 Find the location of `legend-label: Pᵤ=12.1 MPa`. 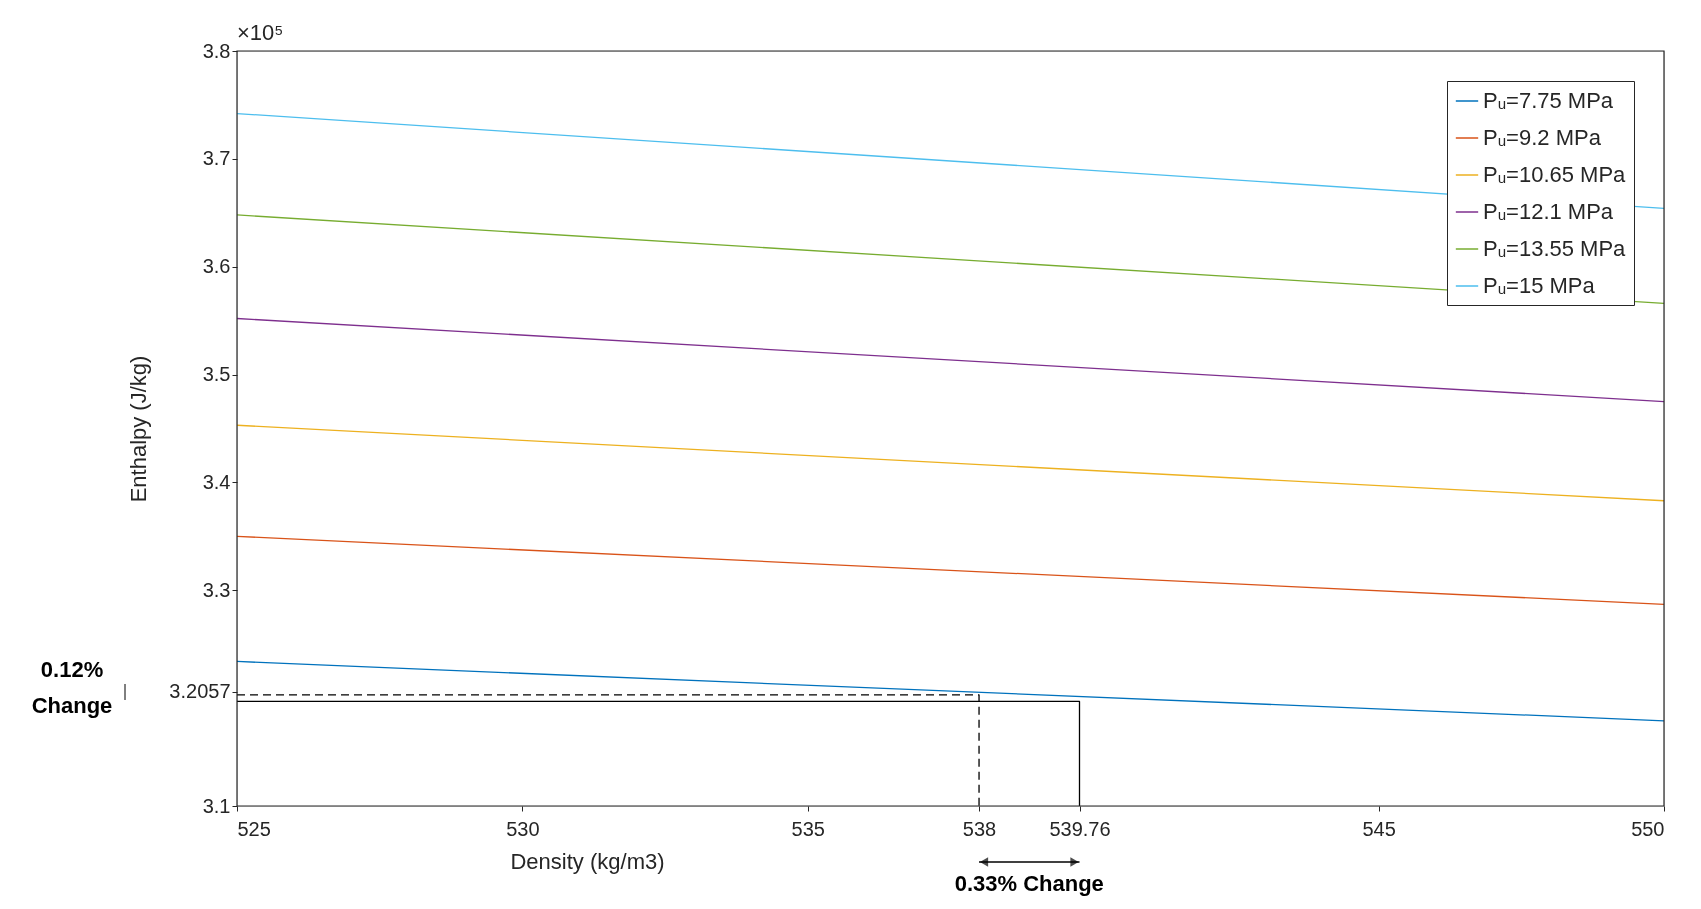

legend-label: Pᵤ=12.1 MPa is located at coordinates (1548, 211).